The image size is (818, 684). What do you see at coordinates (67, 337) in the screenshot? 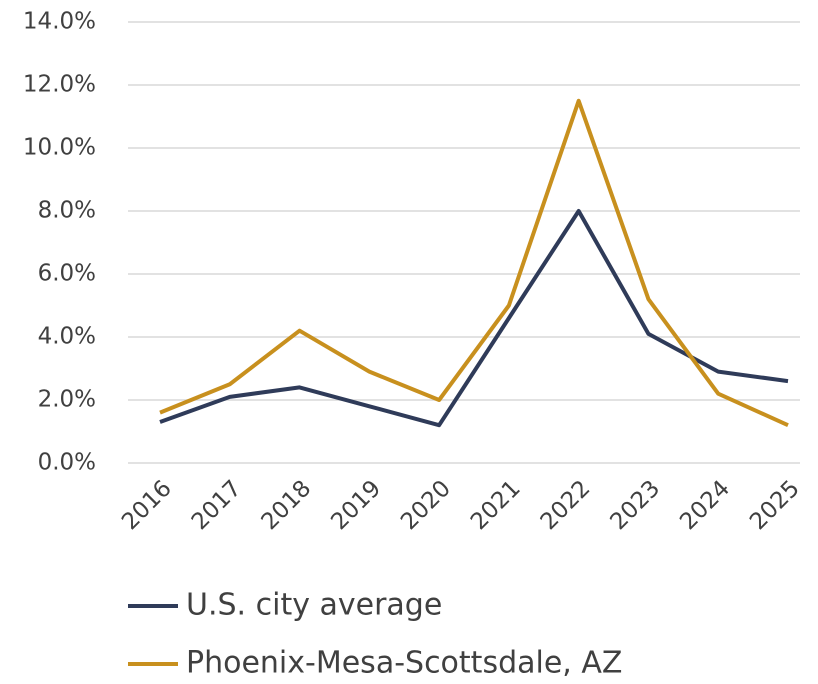
I see `y-tick-label: 4.0%` at bounding box center [67, 337].